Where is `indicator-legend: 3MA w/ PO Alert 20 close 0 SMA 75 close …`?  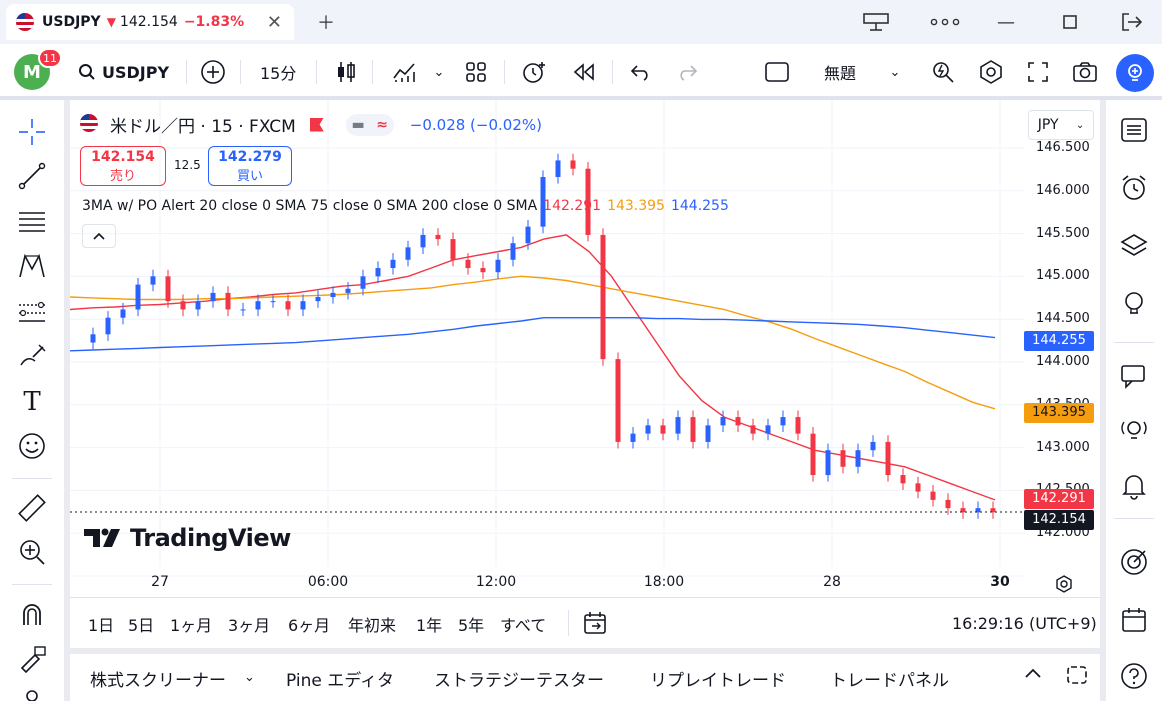 indicator-legend: 3MA w/ PO Alert 20 close 0 SMA 75 close … is located at coordinates (405, 206).